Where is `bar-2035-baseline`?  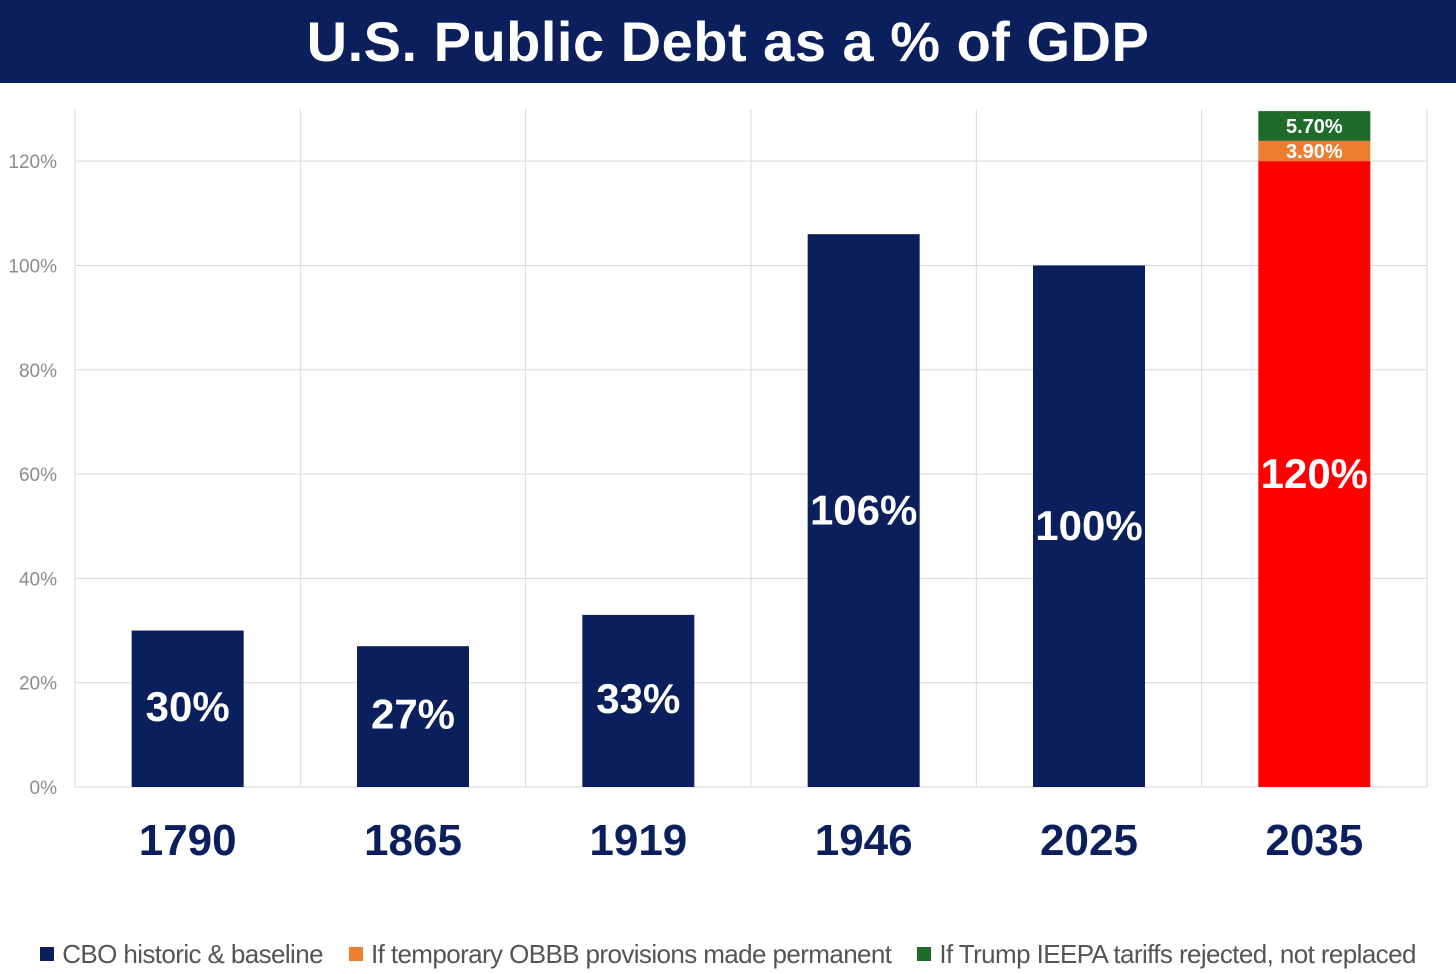 bar-2035-baseline is located at coordinates (1314, 474).